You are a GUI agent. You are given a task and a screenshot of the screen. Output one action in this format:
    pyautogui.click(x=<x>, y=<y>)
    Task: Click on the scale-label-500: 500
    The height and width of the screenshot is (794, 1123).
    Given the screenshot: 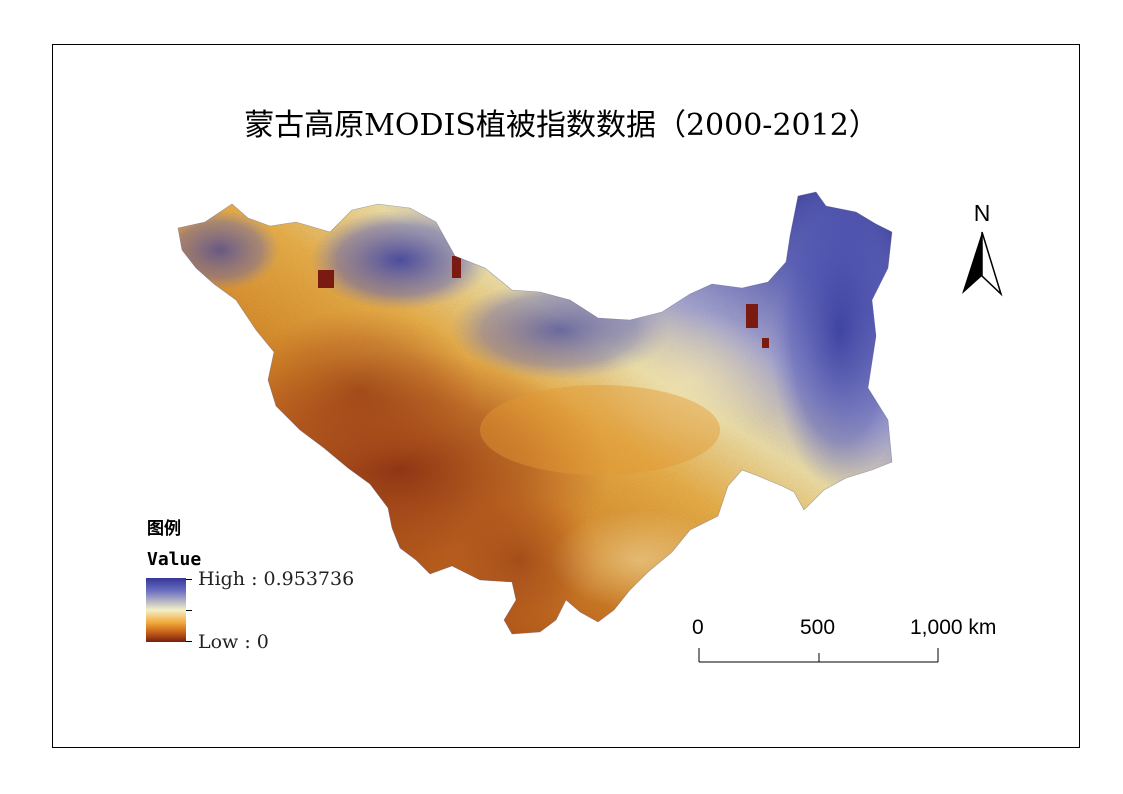 What is the action you would take?
    pyautogui.click(x=818, y=627)
    